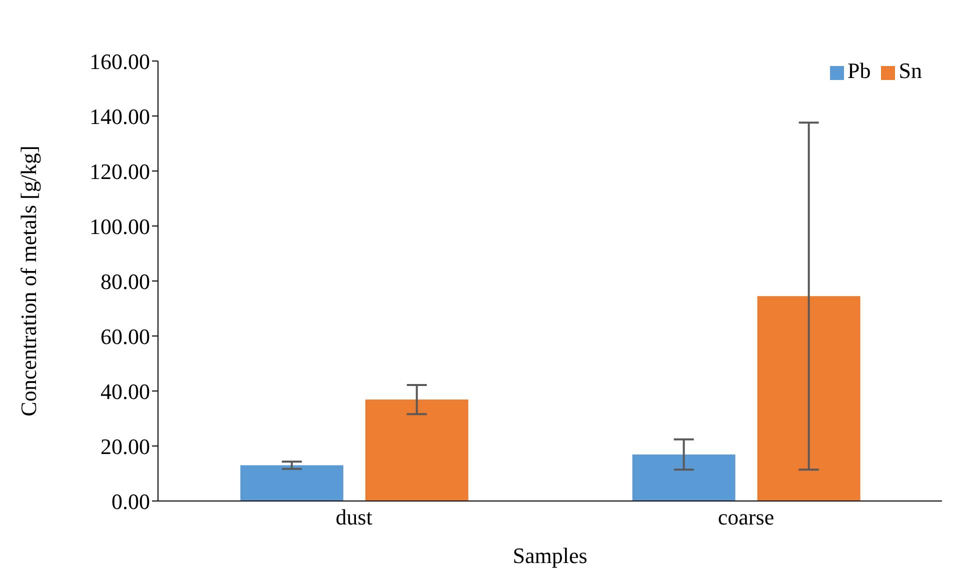 The width and height of the screenshot is (960, 579). I want to click on legend-label: Pb, so click(859, 70).